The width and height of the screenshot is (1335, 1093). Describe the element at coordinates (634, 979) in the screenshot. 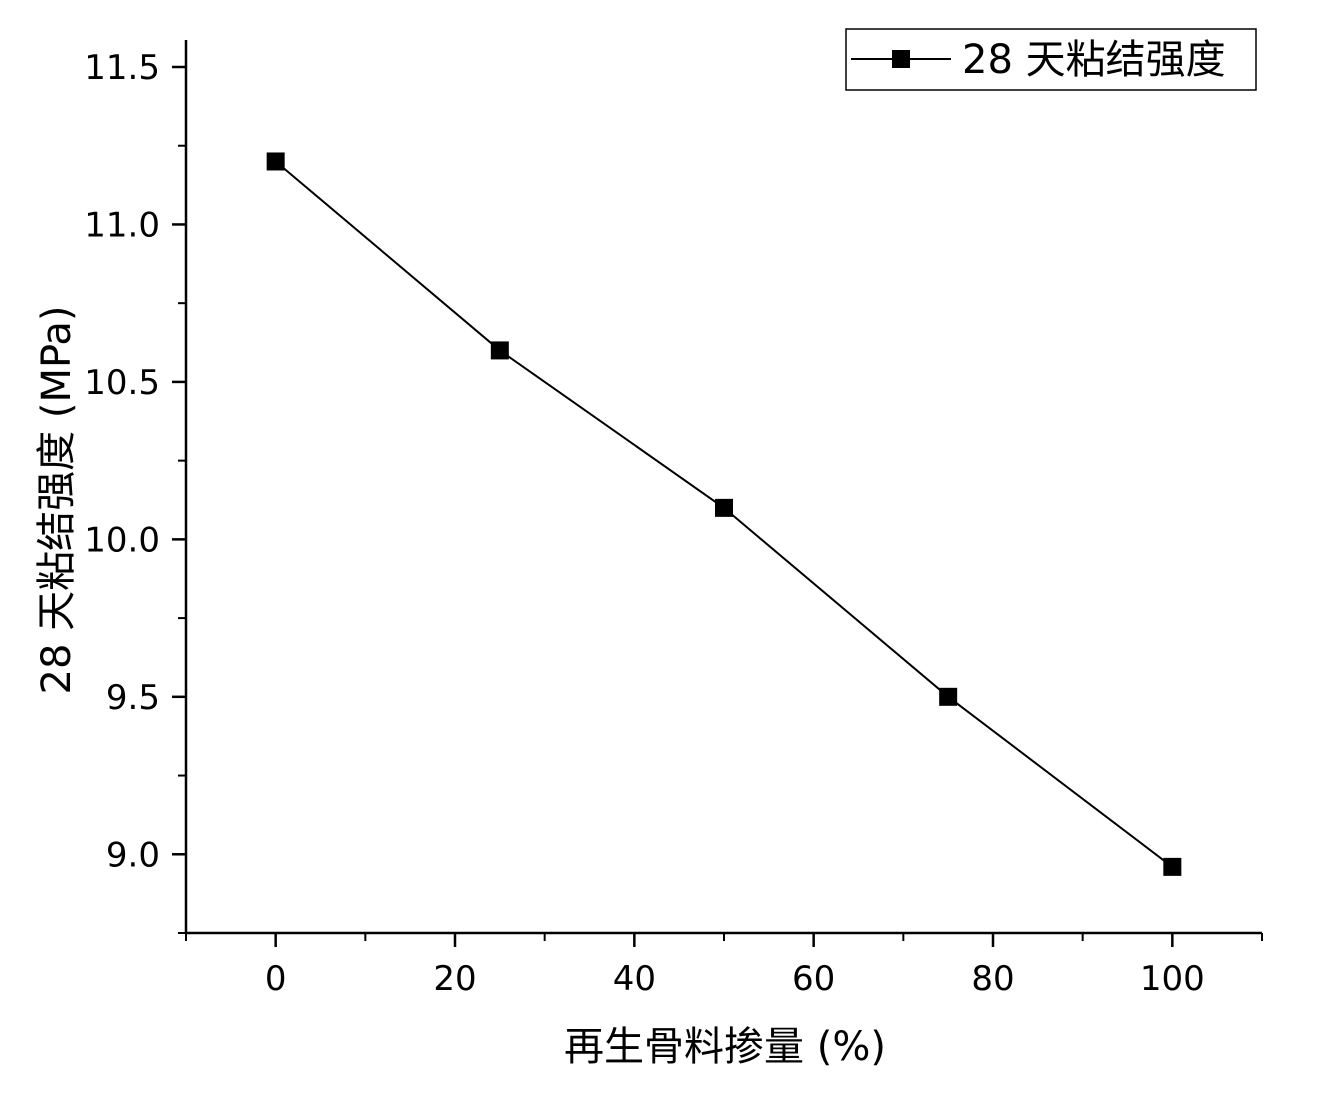

I see `x-tick-label: 40` at that location.